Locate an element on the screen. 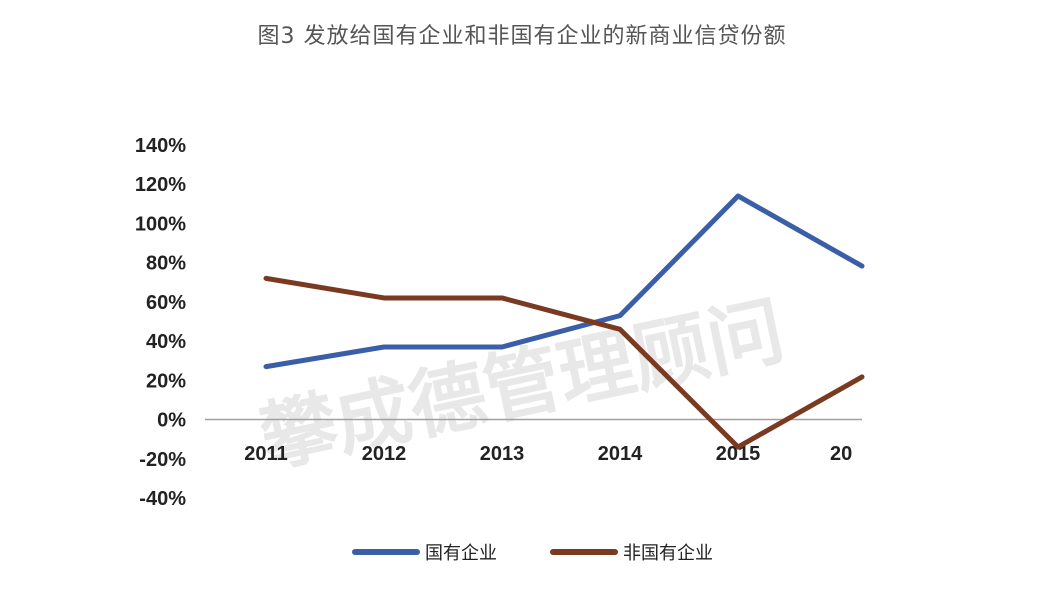 The width and height of the screenshot is (1044, 591). x-tick-label: 20 is located at coordinates (841, 454).